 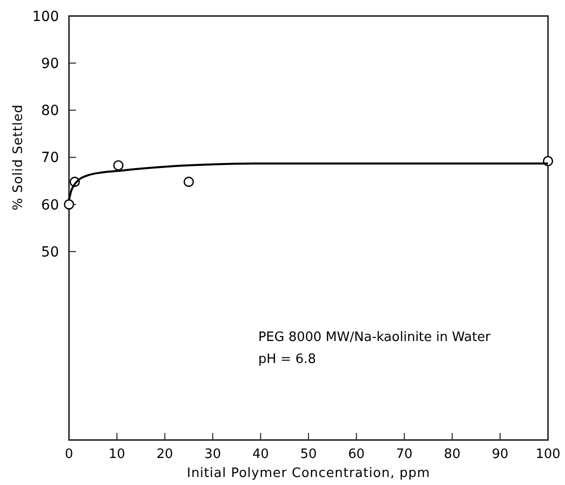 What do you see at coordinates (50, 252) in the screenshot?
I see `y-tick-label: 50` at bounding box center [50, 252].